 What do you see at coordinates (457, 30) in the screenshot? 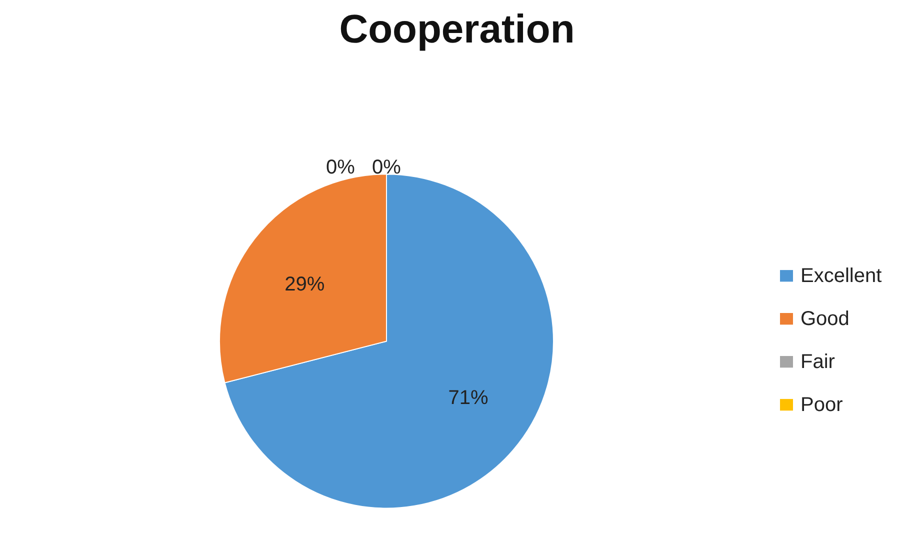
I see `chart-title: Cooperation` at bounding box center [457, 30].